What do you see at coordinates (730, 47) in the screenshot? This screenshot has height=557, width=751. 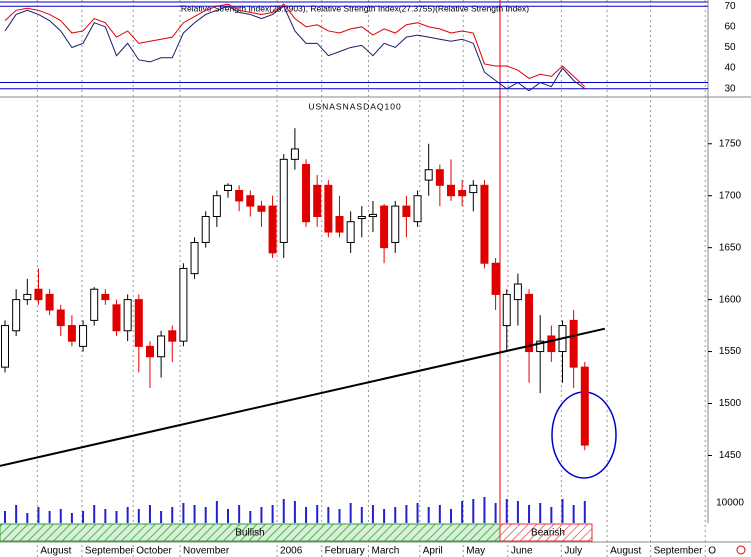 I see `y-tick-label: 50` at bounding box center [730, 47].